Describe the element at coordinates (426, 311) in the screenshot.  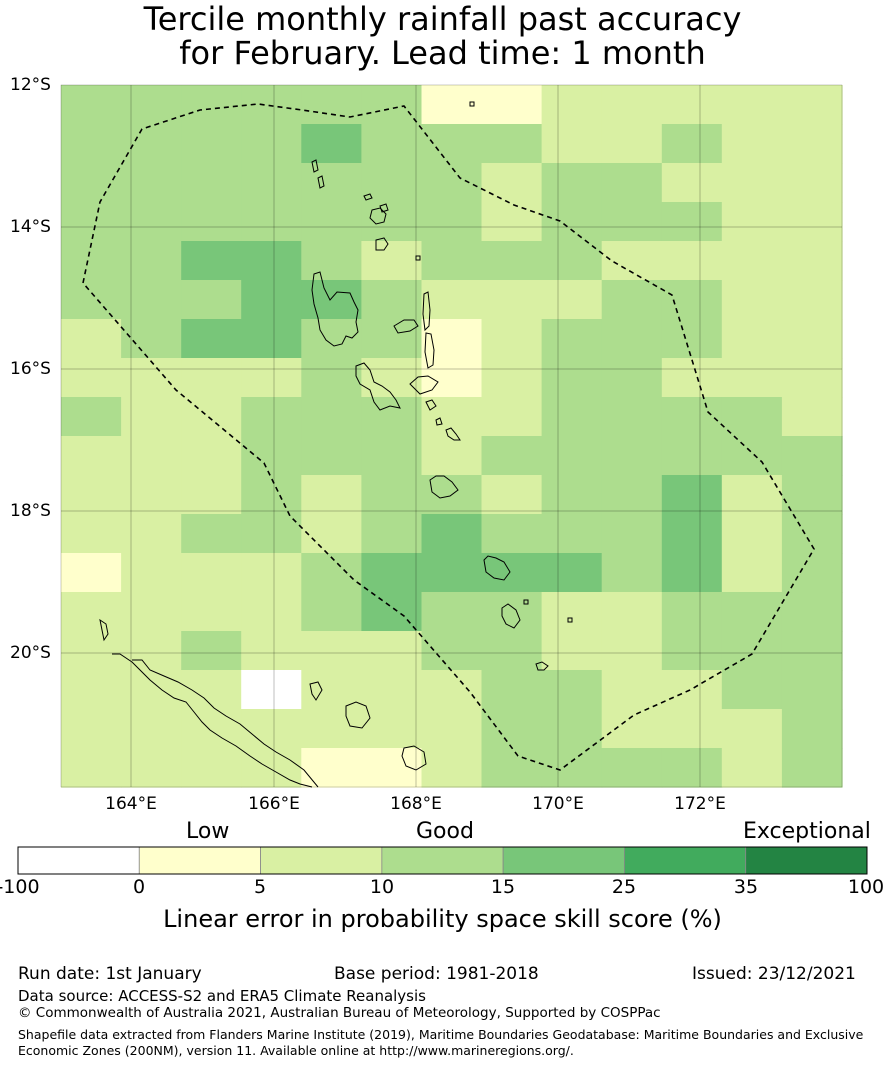
I see `coastline-maewo` at that location.